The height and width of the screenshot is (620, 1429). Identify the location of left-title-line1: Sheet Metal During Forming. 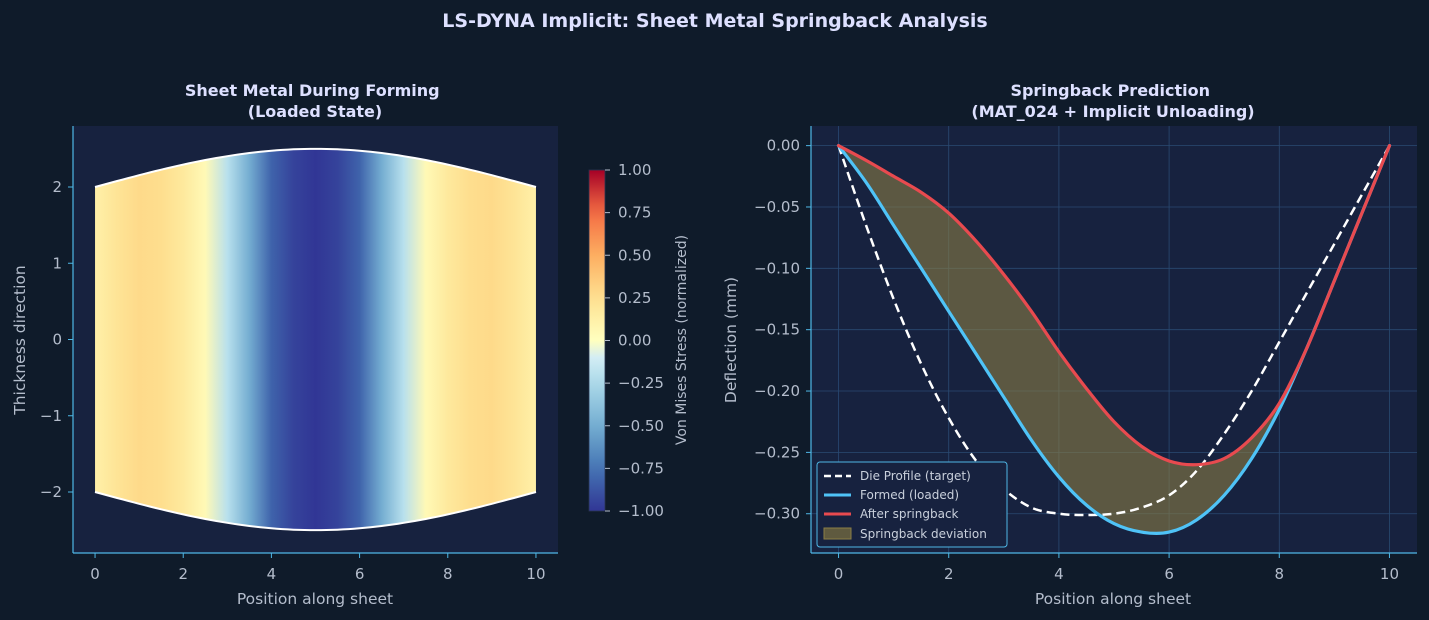
(312, 90).